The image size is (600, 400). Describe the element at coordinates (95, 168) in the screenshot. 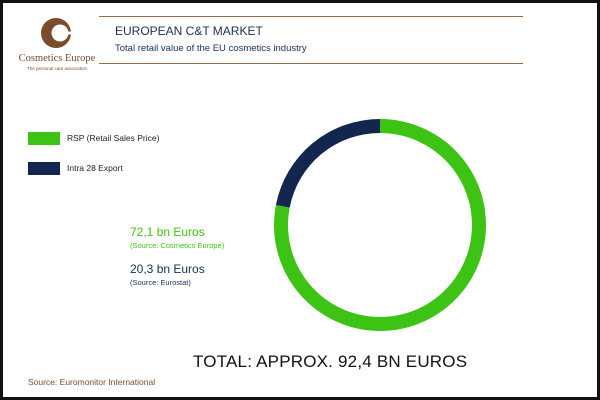

I see `legend-label-export: Intra 28 Export` at that location.